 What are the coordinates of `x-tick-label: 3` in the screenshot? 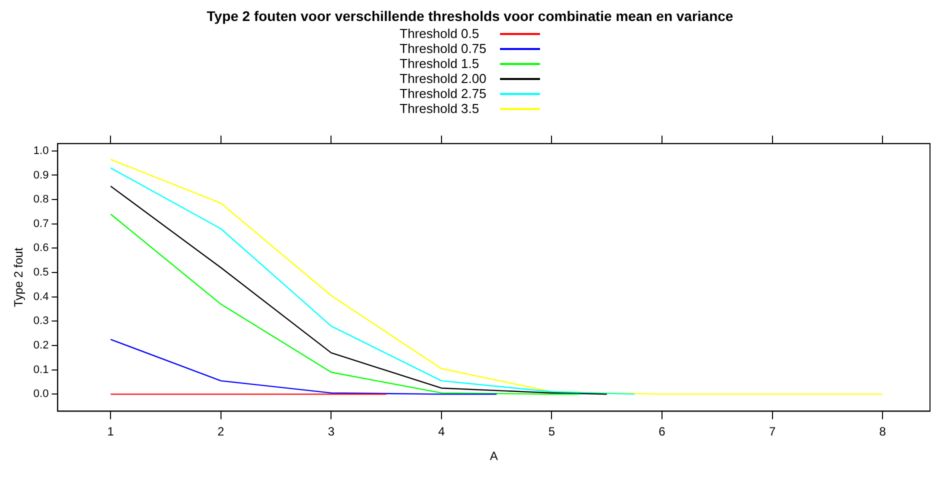 It's located at (331, 431).